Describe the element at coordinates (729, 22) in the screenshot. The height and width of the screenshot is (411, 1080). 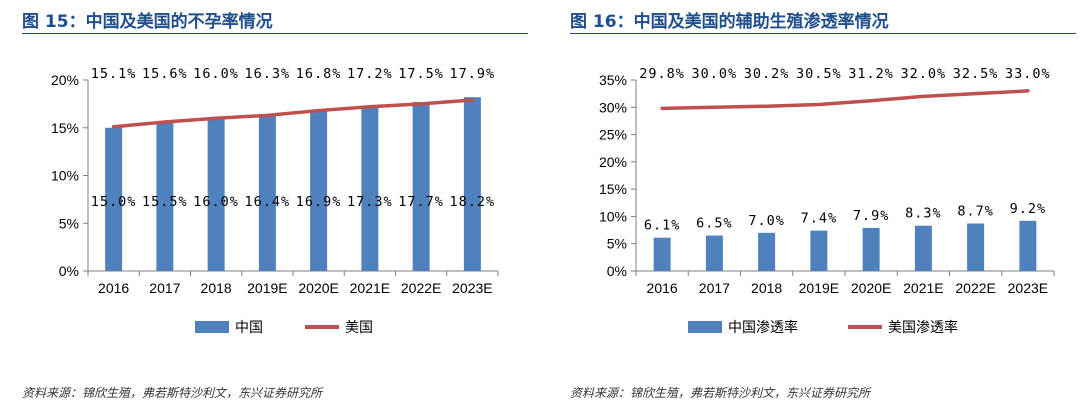
I see `chart-title: 图 16：中国及美国的辅助生殖渗透率情况` at that location.